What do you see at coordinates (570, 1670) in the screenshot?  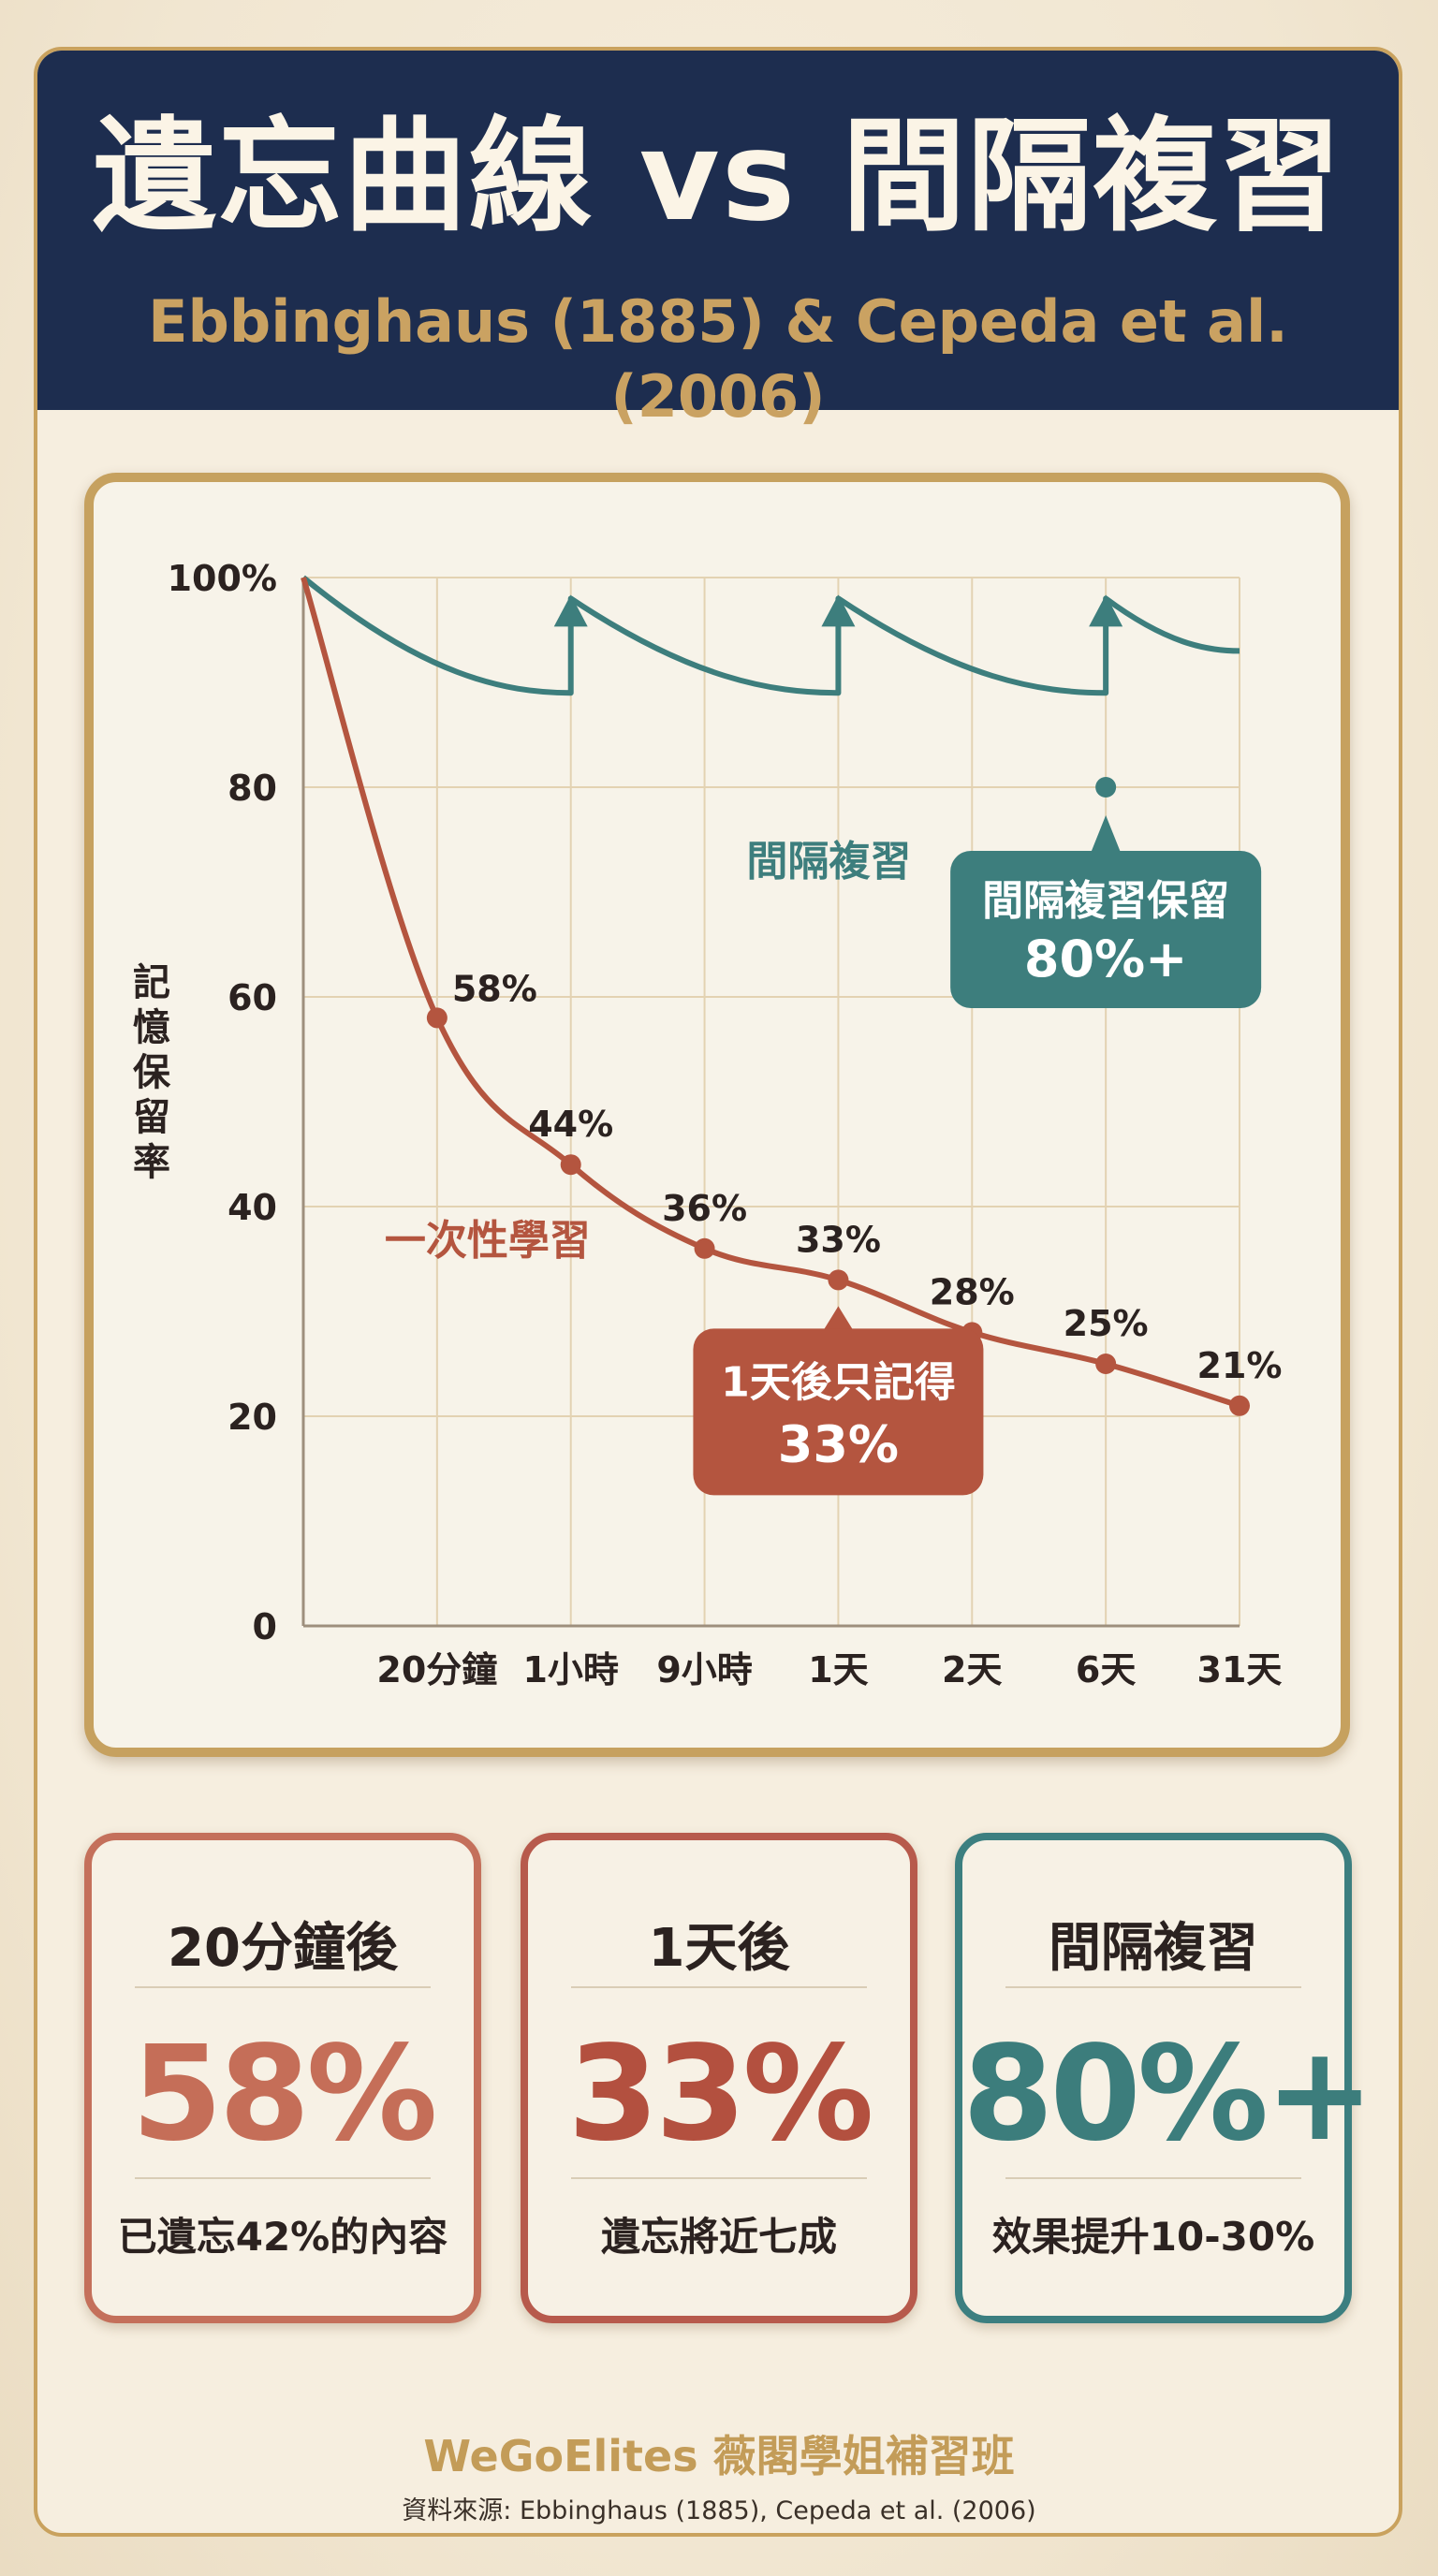 I see `x-tick-label: 1小時` at bounding box center [570, 1670].